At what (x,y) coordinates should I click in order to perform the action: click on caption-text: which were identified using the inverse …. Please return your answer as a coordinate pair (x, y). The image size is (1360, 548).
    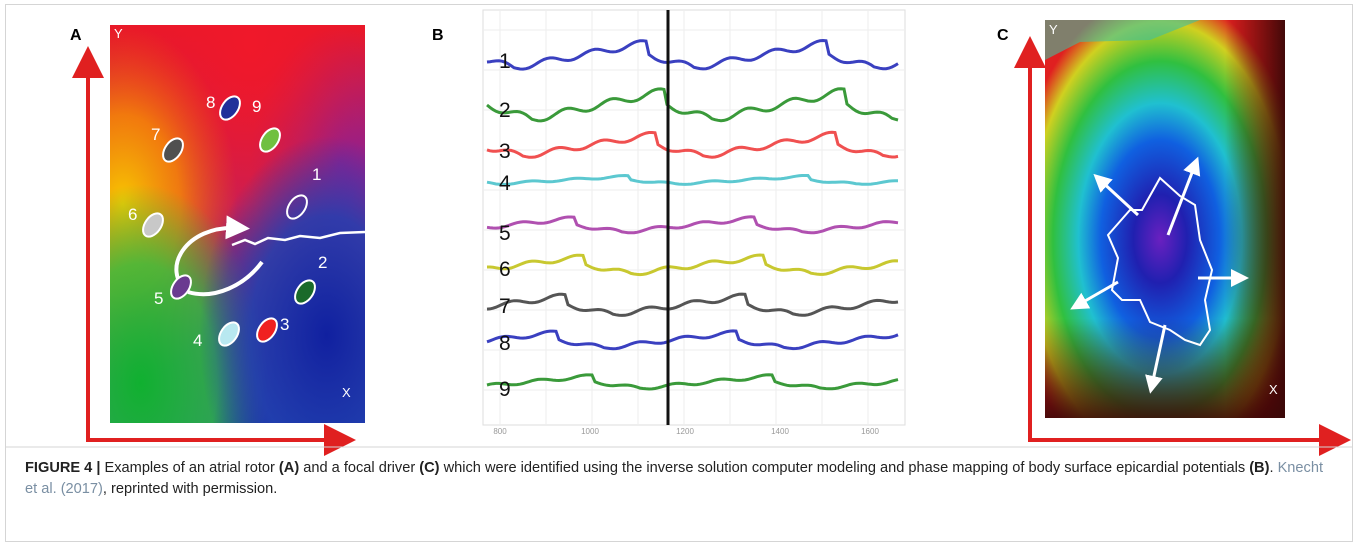
    Looking at the image, I should click on (844, 468).